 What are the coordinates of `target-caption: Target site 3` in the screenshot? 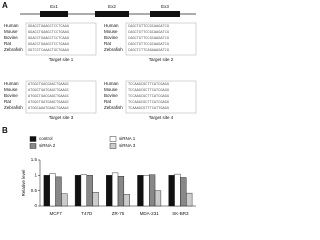 It's located at (61, 117).